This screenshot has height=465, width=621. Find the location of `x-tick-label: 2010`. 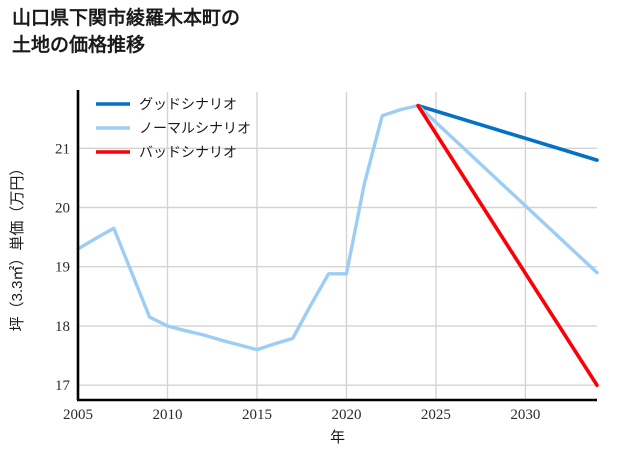

x-tick-label: 2010 is located at coordinates (167, 415).